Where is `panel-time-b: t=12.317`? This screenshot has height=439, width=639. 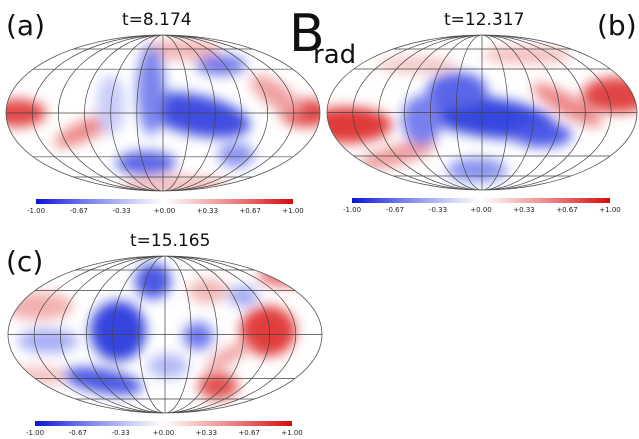
panel-time-b: t=12.317 is located at coordinates (484, 20).